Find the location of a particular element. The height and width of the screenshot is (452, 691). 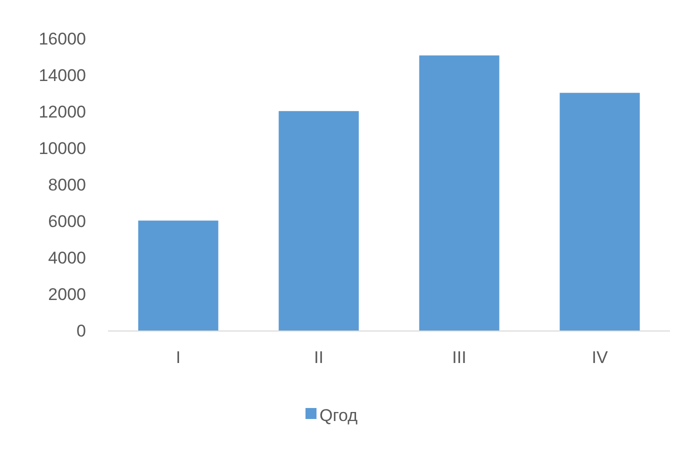

x-tick-label: III is located at coordinates (459, 358).